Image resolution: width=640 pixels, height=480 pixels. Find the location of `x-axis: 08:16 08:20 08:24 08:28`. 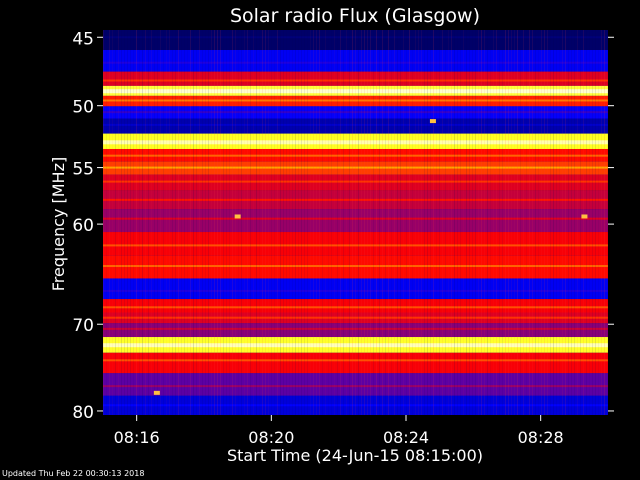

x-axis: 08:16 08:20 08:24 08:28 is located at coordinates (339, 431).